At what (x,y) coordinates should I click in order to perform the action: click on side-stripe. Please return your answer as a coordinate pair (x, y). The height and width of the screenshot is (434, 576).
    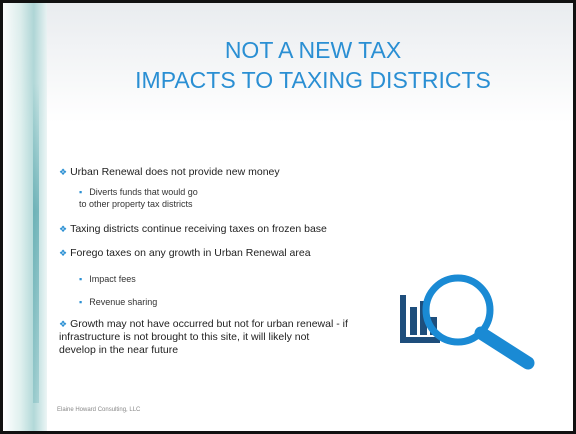
    Looking at the image, I should click on (36, 243).